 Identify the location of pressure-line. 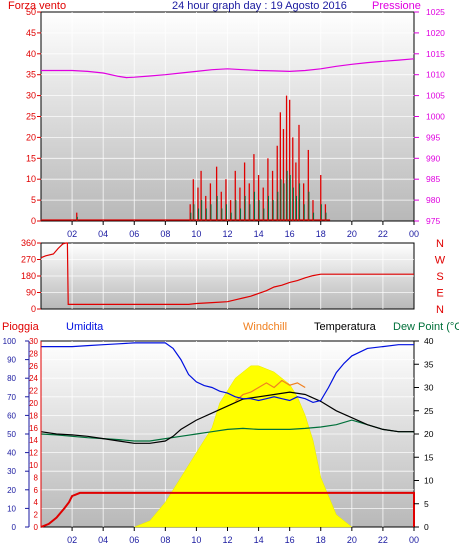
(228, 68).